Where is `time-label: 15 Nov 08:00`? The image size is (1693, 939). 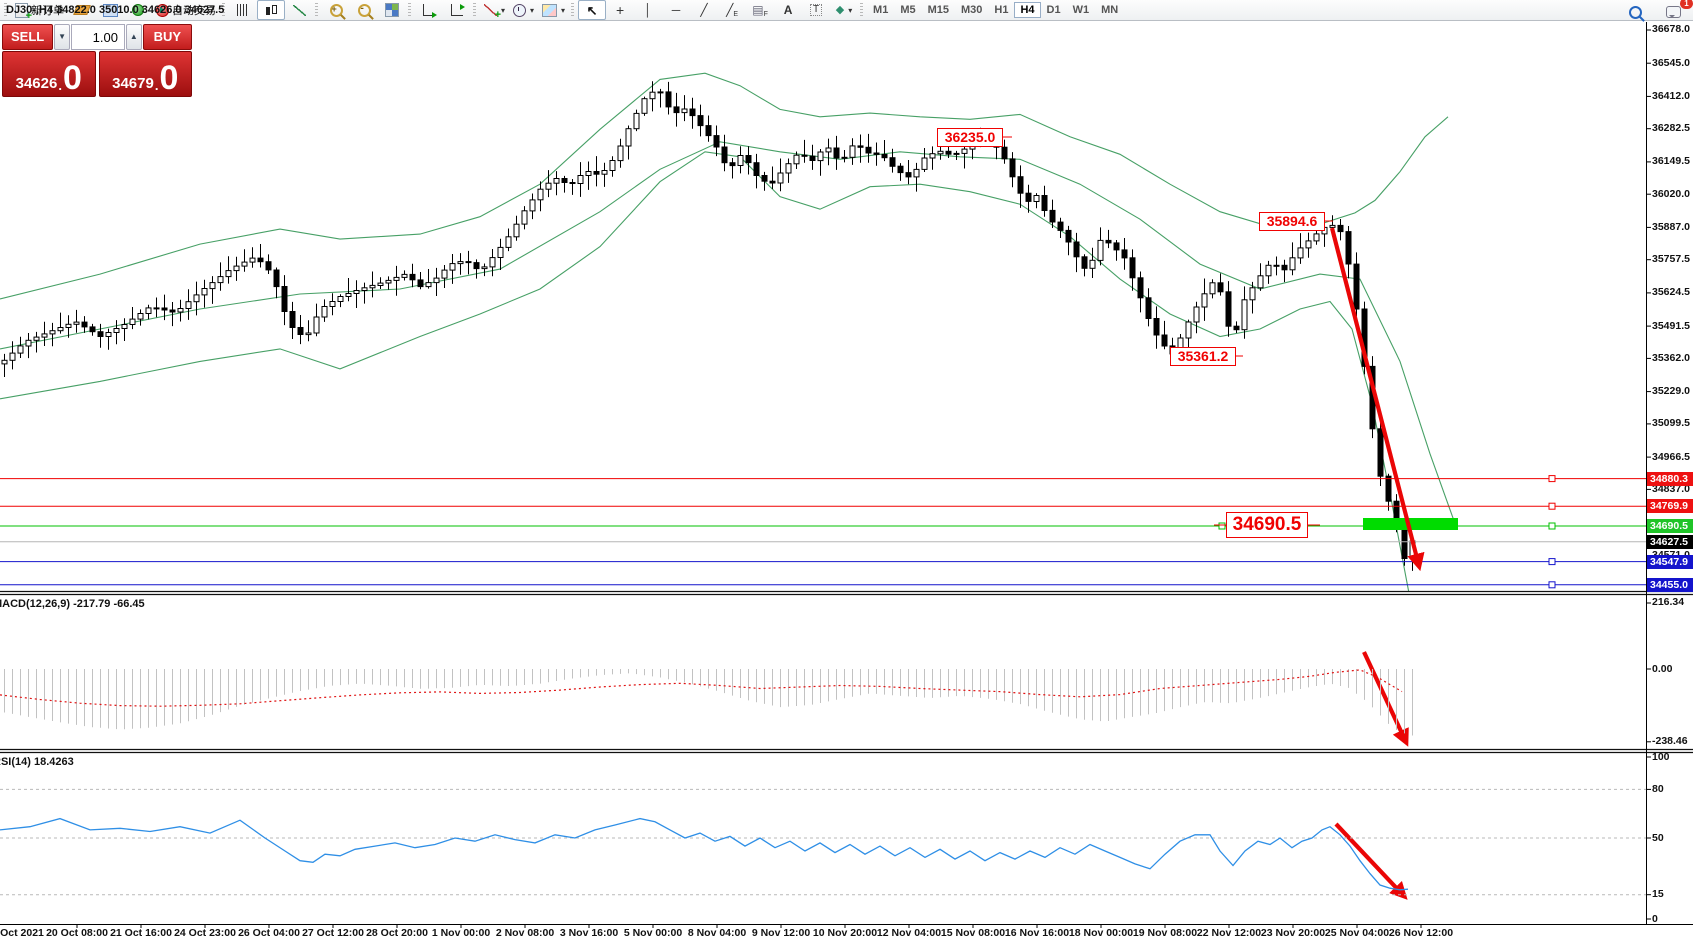 time-label: 15 Nov 08:00 is located at coordinates (973, 933).